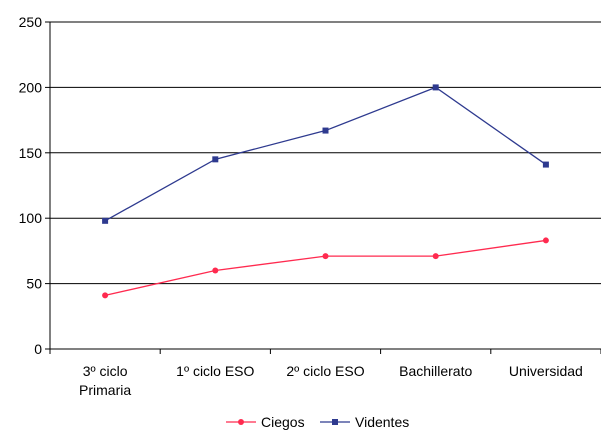 Image resolution: width=601 pixels, height=430 pixels. What do you see at coordinates (105, 371) in the screenshot?
I see `x-tick-label-line: 3º ciclo` at bounding box center [105, 371].